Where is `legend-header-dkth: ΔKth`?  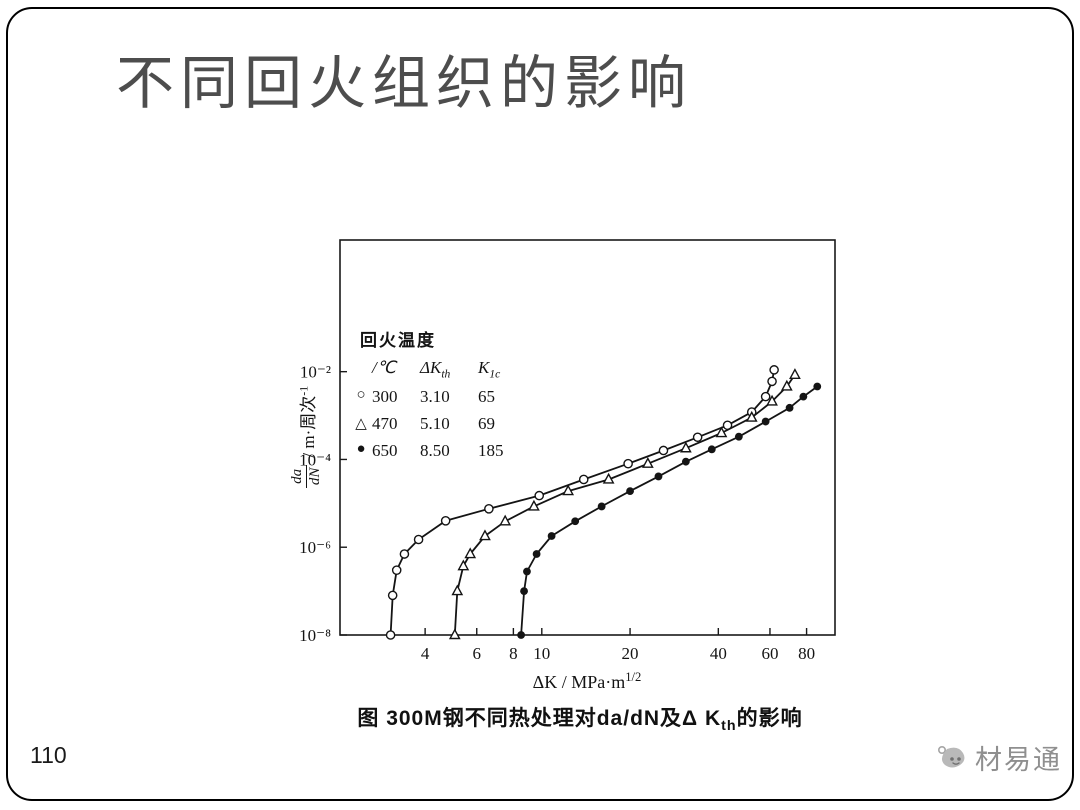 legend-header-dkth: ΔKth is located at coordinates (435, 369).